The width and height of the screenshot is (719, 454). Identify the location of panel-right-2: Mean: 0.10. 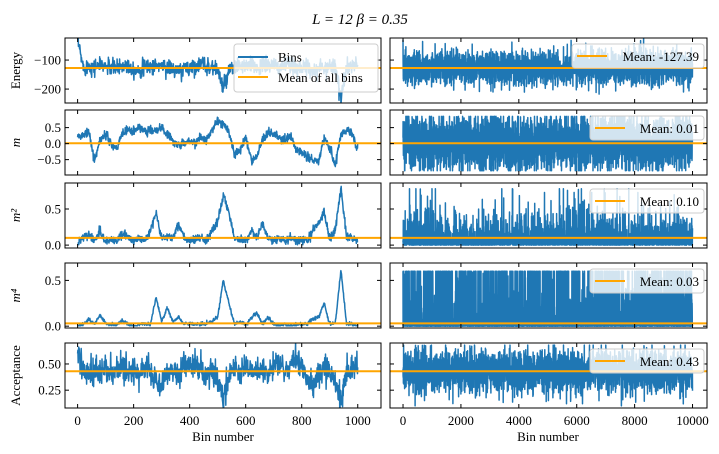
(548, 215).